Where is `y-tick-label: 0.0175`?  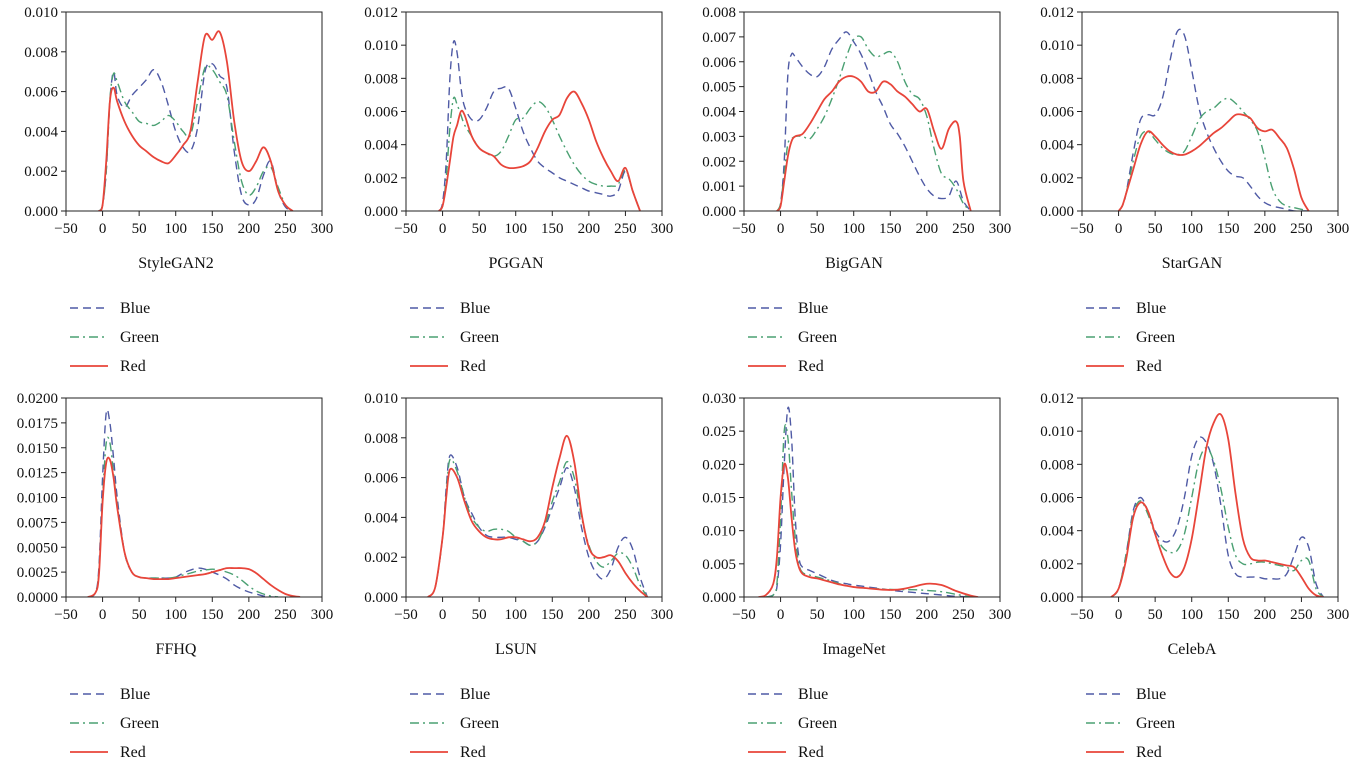 y-tick-label: 0.0175 is located at coordinates (37, 424).